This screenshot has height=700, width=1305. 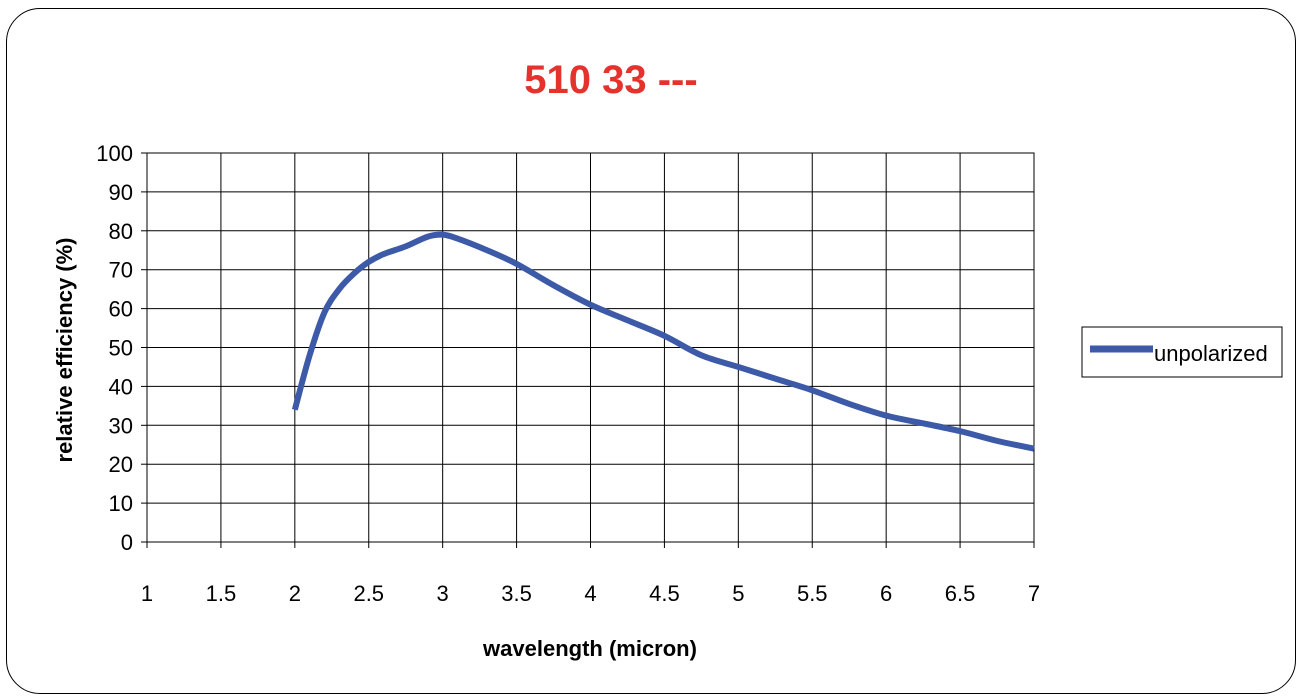 I want to click on y-tick-label: 90, so click(x=121, y=192).